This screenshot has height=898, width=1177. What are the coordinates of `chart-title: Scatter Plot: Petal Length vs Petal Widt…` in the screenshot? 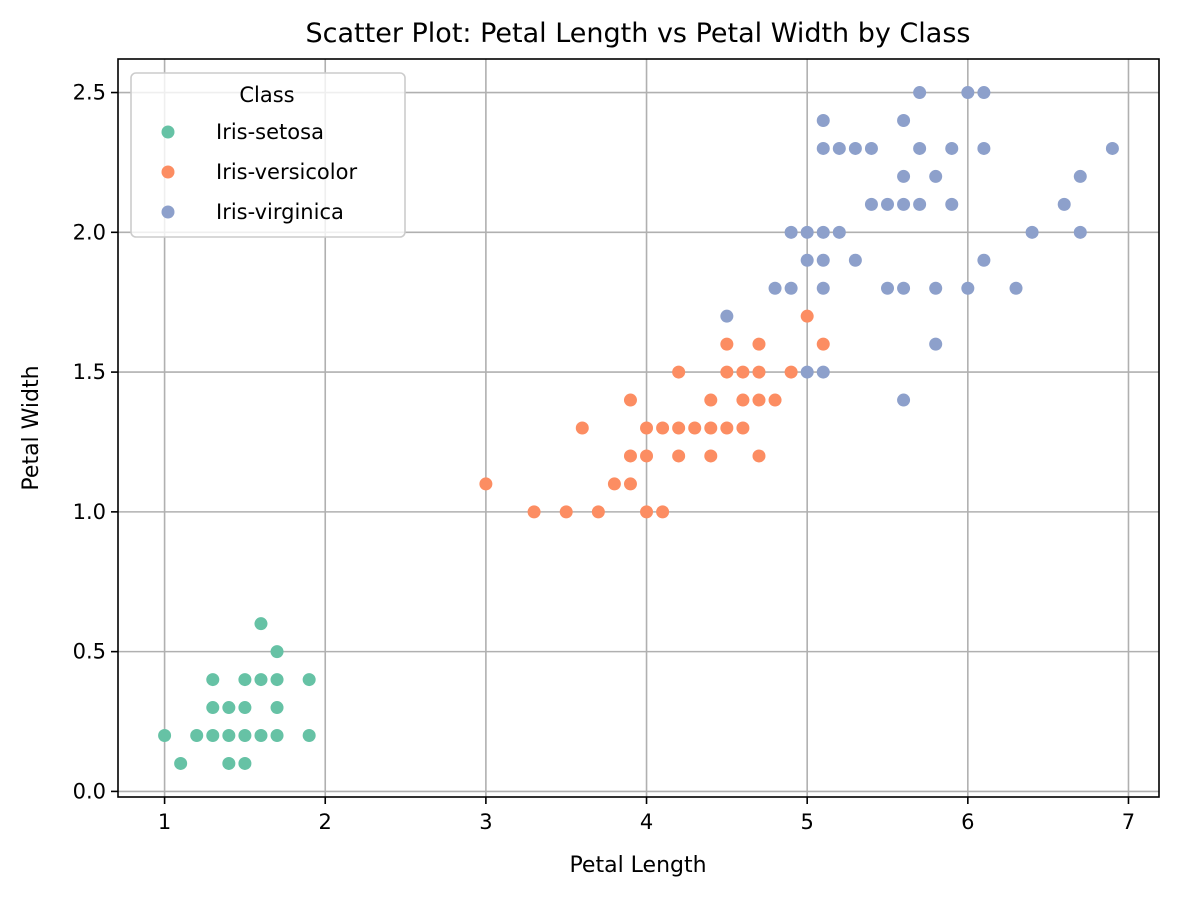 It's located at (638, 33).